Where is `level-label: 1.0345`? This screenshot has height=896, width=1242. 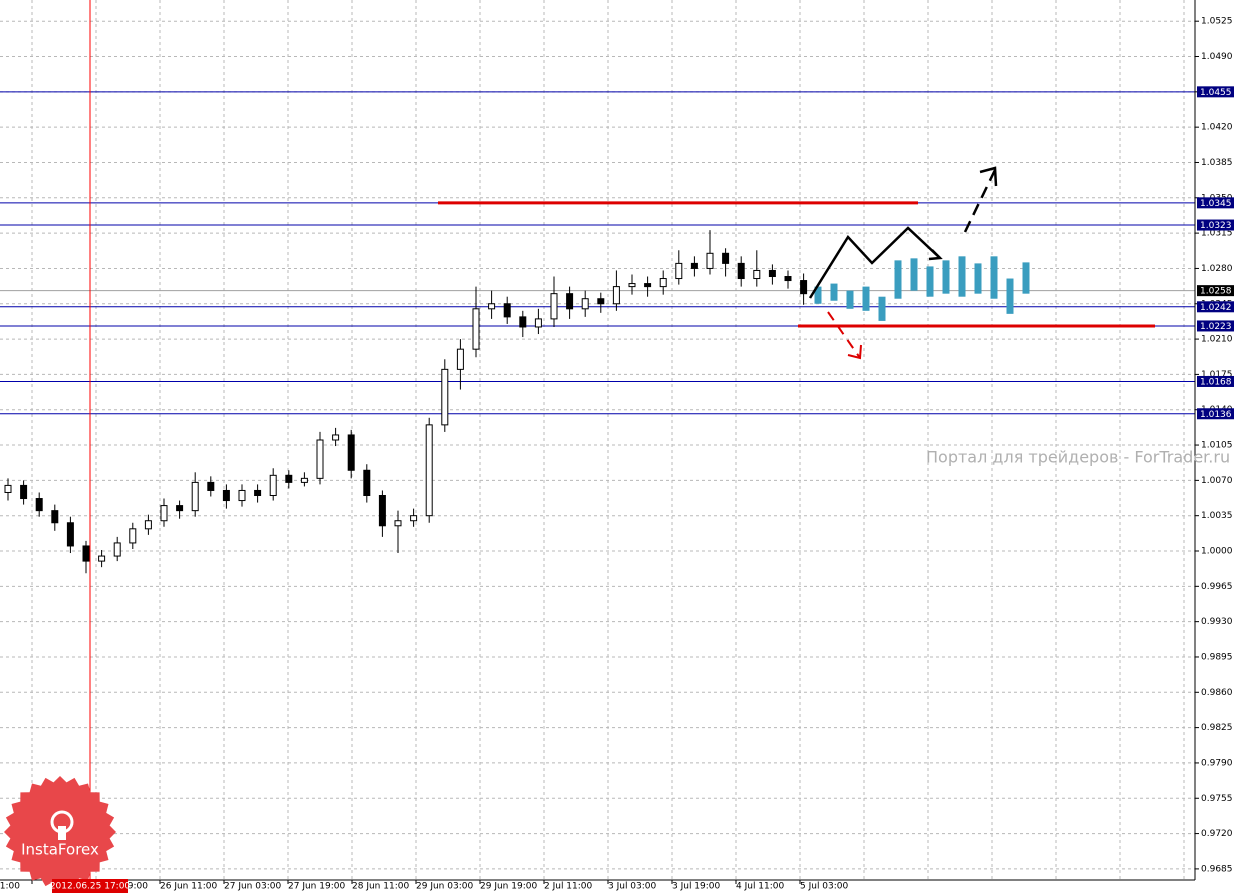 level-label: 1.0345 is located at coordinates (1216, 204).